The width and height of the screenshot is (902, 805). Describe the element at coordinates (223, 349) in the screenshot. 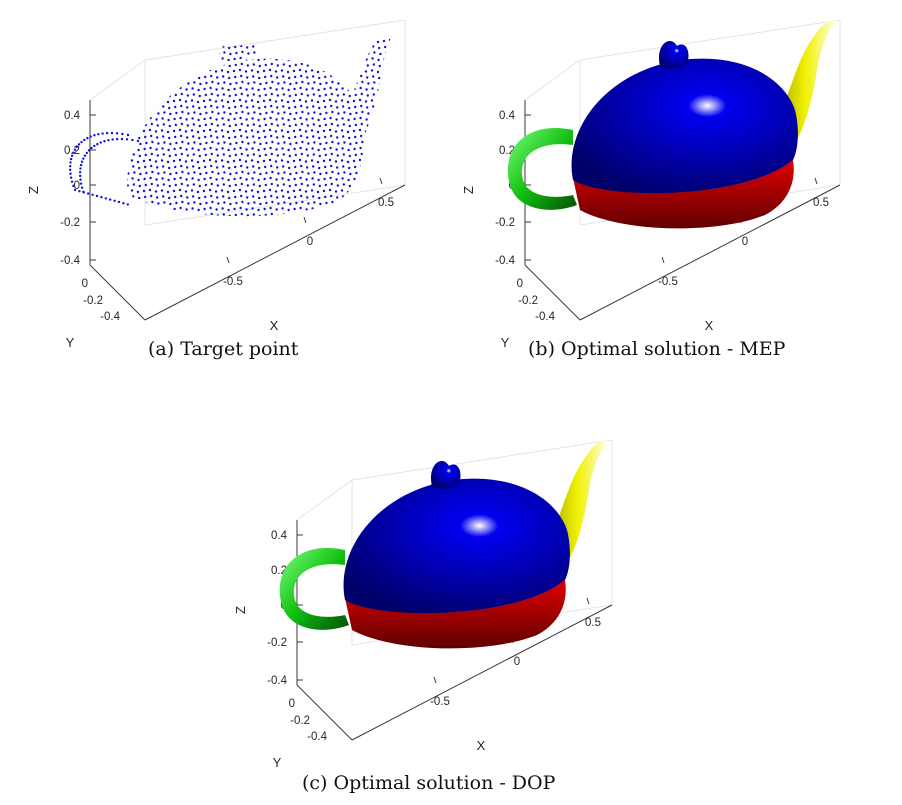

I see `caption-a: (a) Target point` at that location.